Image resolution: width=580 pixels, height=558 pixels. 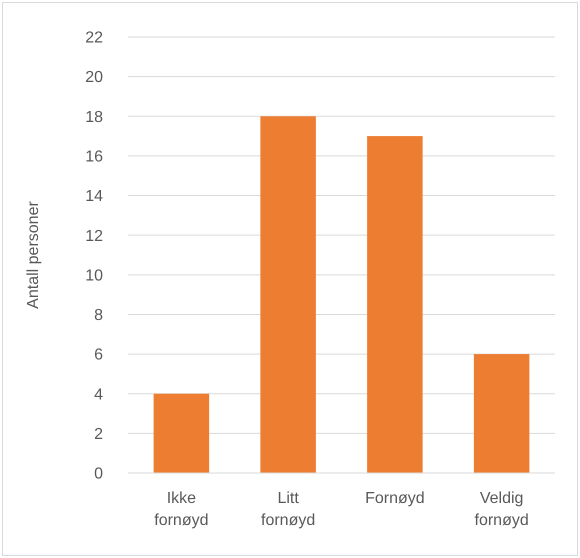 I want to click on y-tick-label: 18, so click(x=94, y=117).